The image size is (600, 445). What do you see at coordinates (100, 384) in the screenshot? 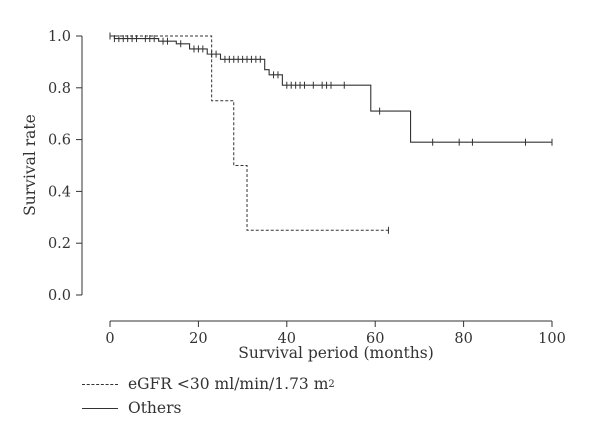
I see `legend-swatch-dashed` at bounding box center [100, 384].